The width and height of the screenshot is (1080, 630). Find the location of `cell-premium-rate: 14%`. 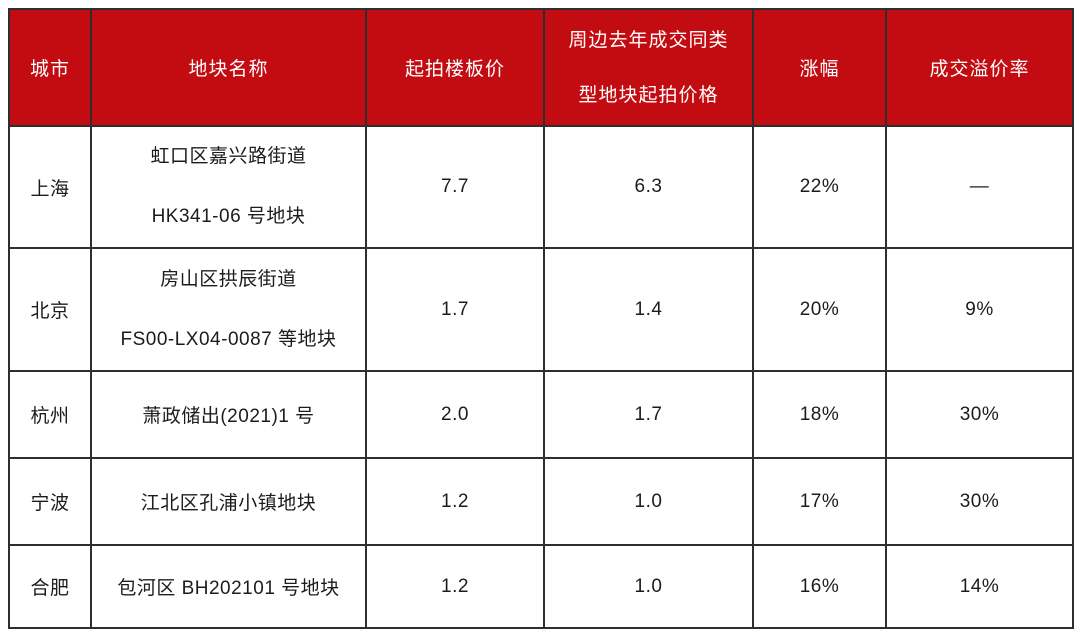

cell-premium-rate: 14% is located at coordinates (979, 586).